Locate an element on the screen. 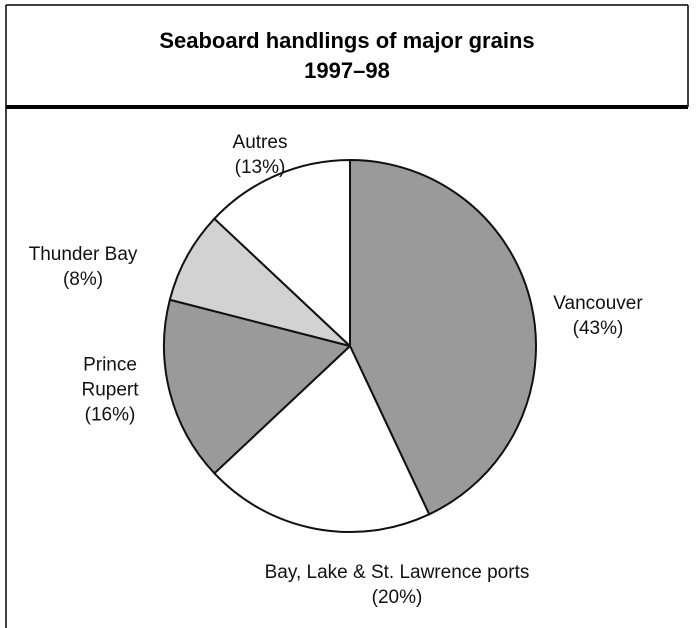  category-label: Bay, Lake & St. Lawrence ports is located at coordinates (397, 572).